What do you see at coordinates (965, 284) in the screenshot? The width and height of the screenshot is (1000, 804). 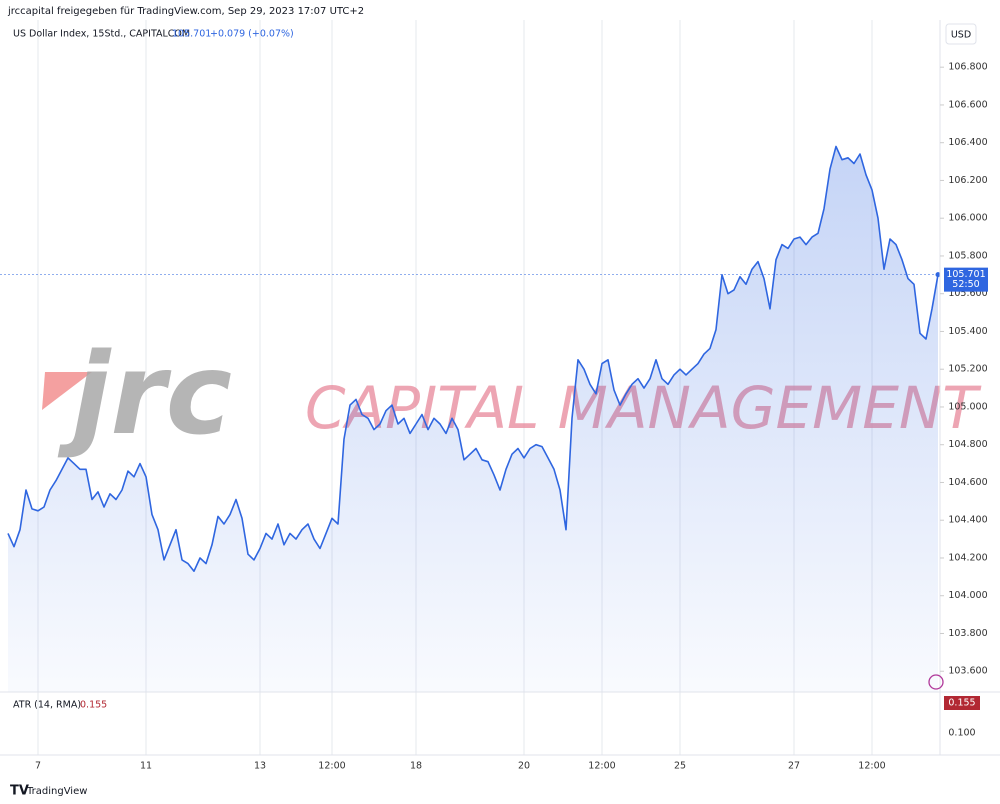 I see `price-badge-countdown: 52:50` at bounding box center [965, 284].